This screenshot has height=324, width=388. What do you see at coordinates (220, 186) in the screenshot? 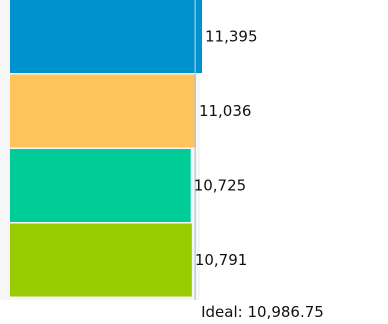
I see `bar-value-label-3: 10,725` at bounding box center [220, 186].